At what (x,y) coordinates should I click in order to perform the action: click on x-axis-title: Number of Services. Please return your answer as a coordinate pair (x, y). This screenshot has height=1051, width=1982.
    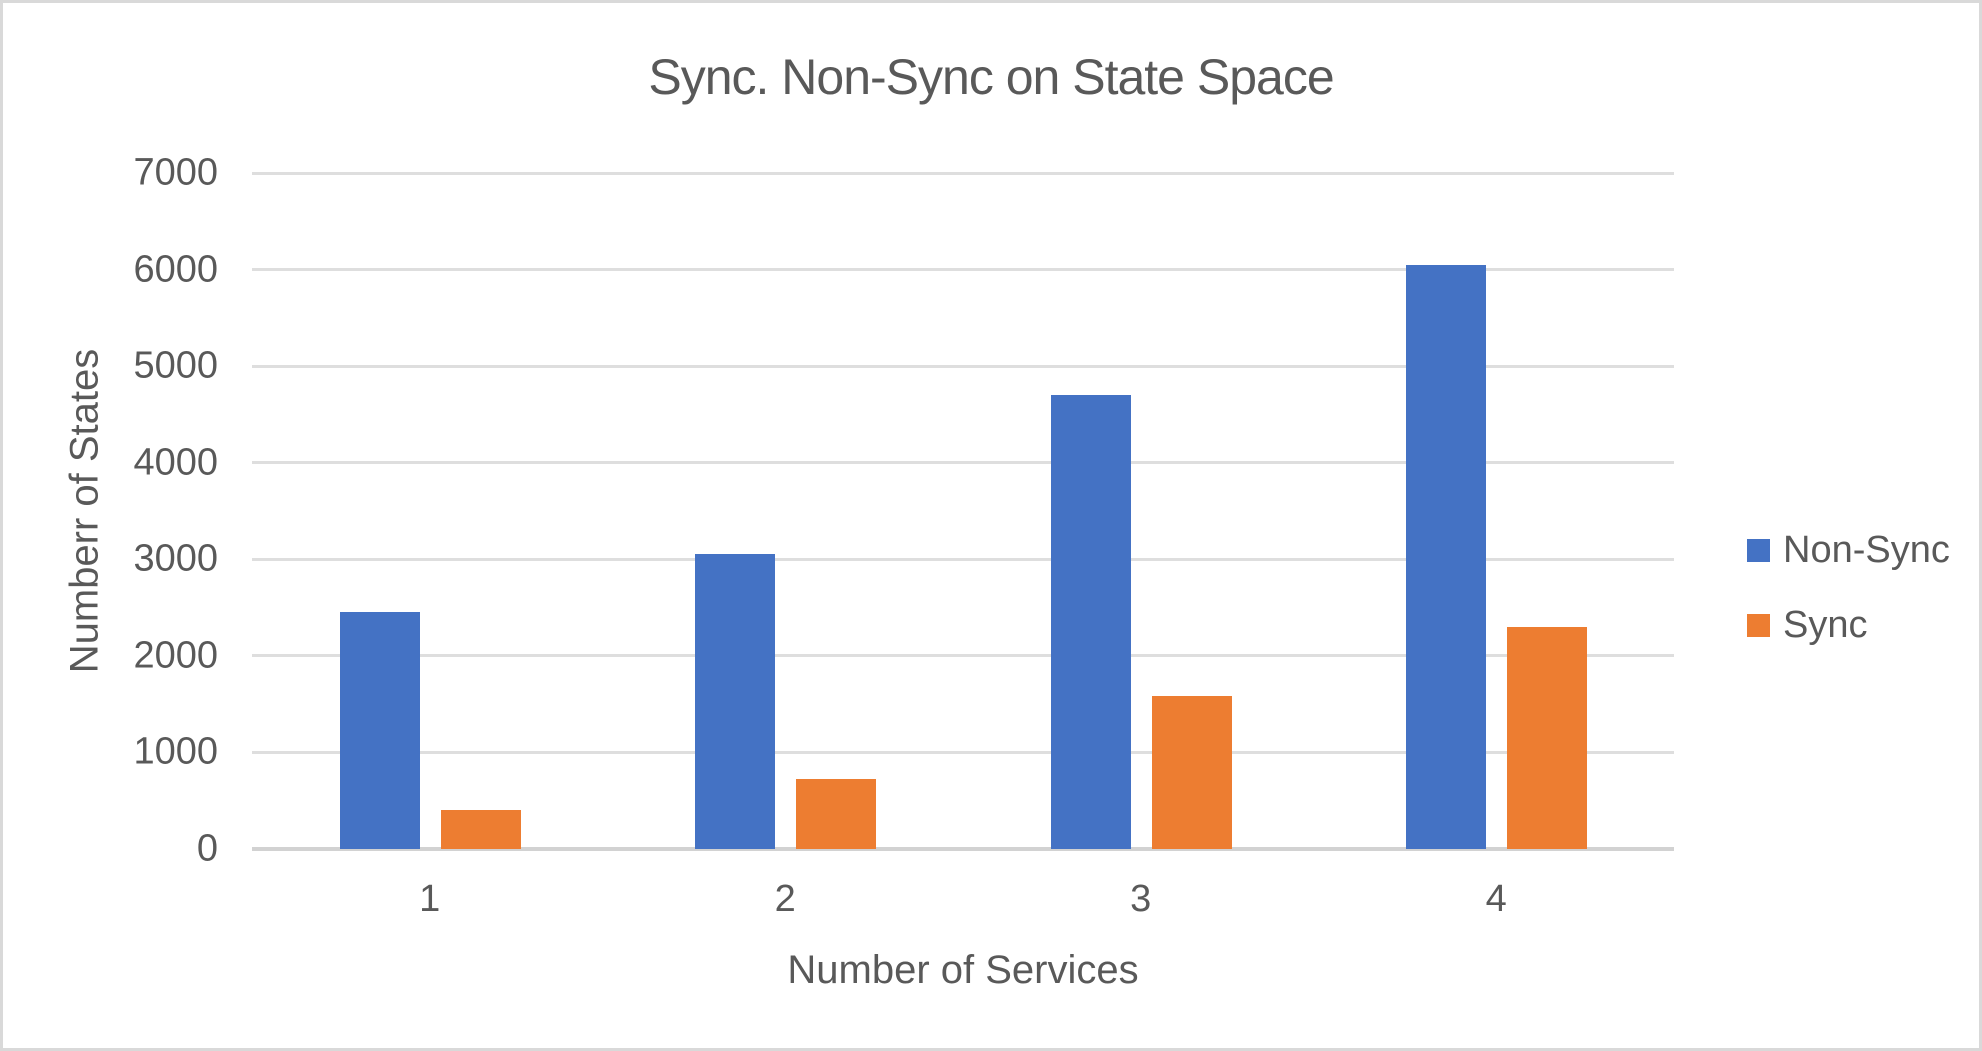
    Looking at the image, I should click on (963, 970).